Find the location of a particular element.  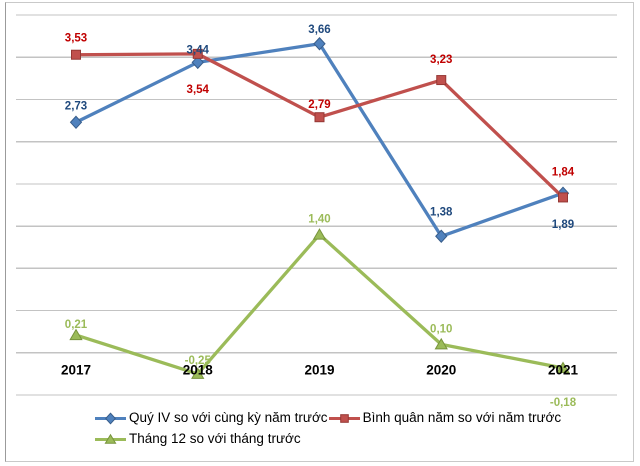

legend-label: Bình quân năm so với năm trước is located at coordinates (462, 417).